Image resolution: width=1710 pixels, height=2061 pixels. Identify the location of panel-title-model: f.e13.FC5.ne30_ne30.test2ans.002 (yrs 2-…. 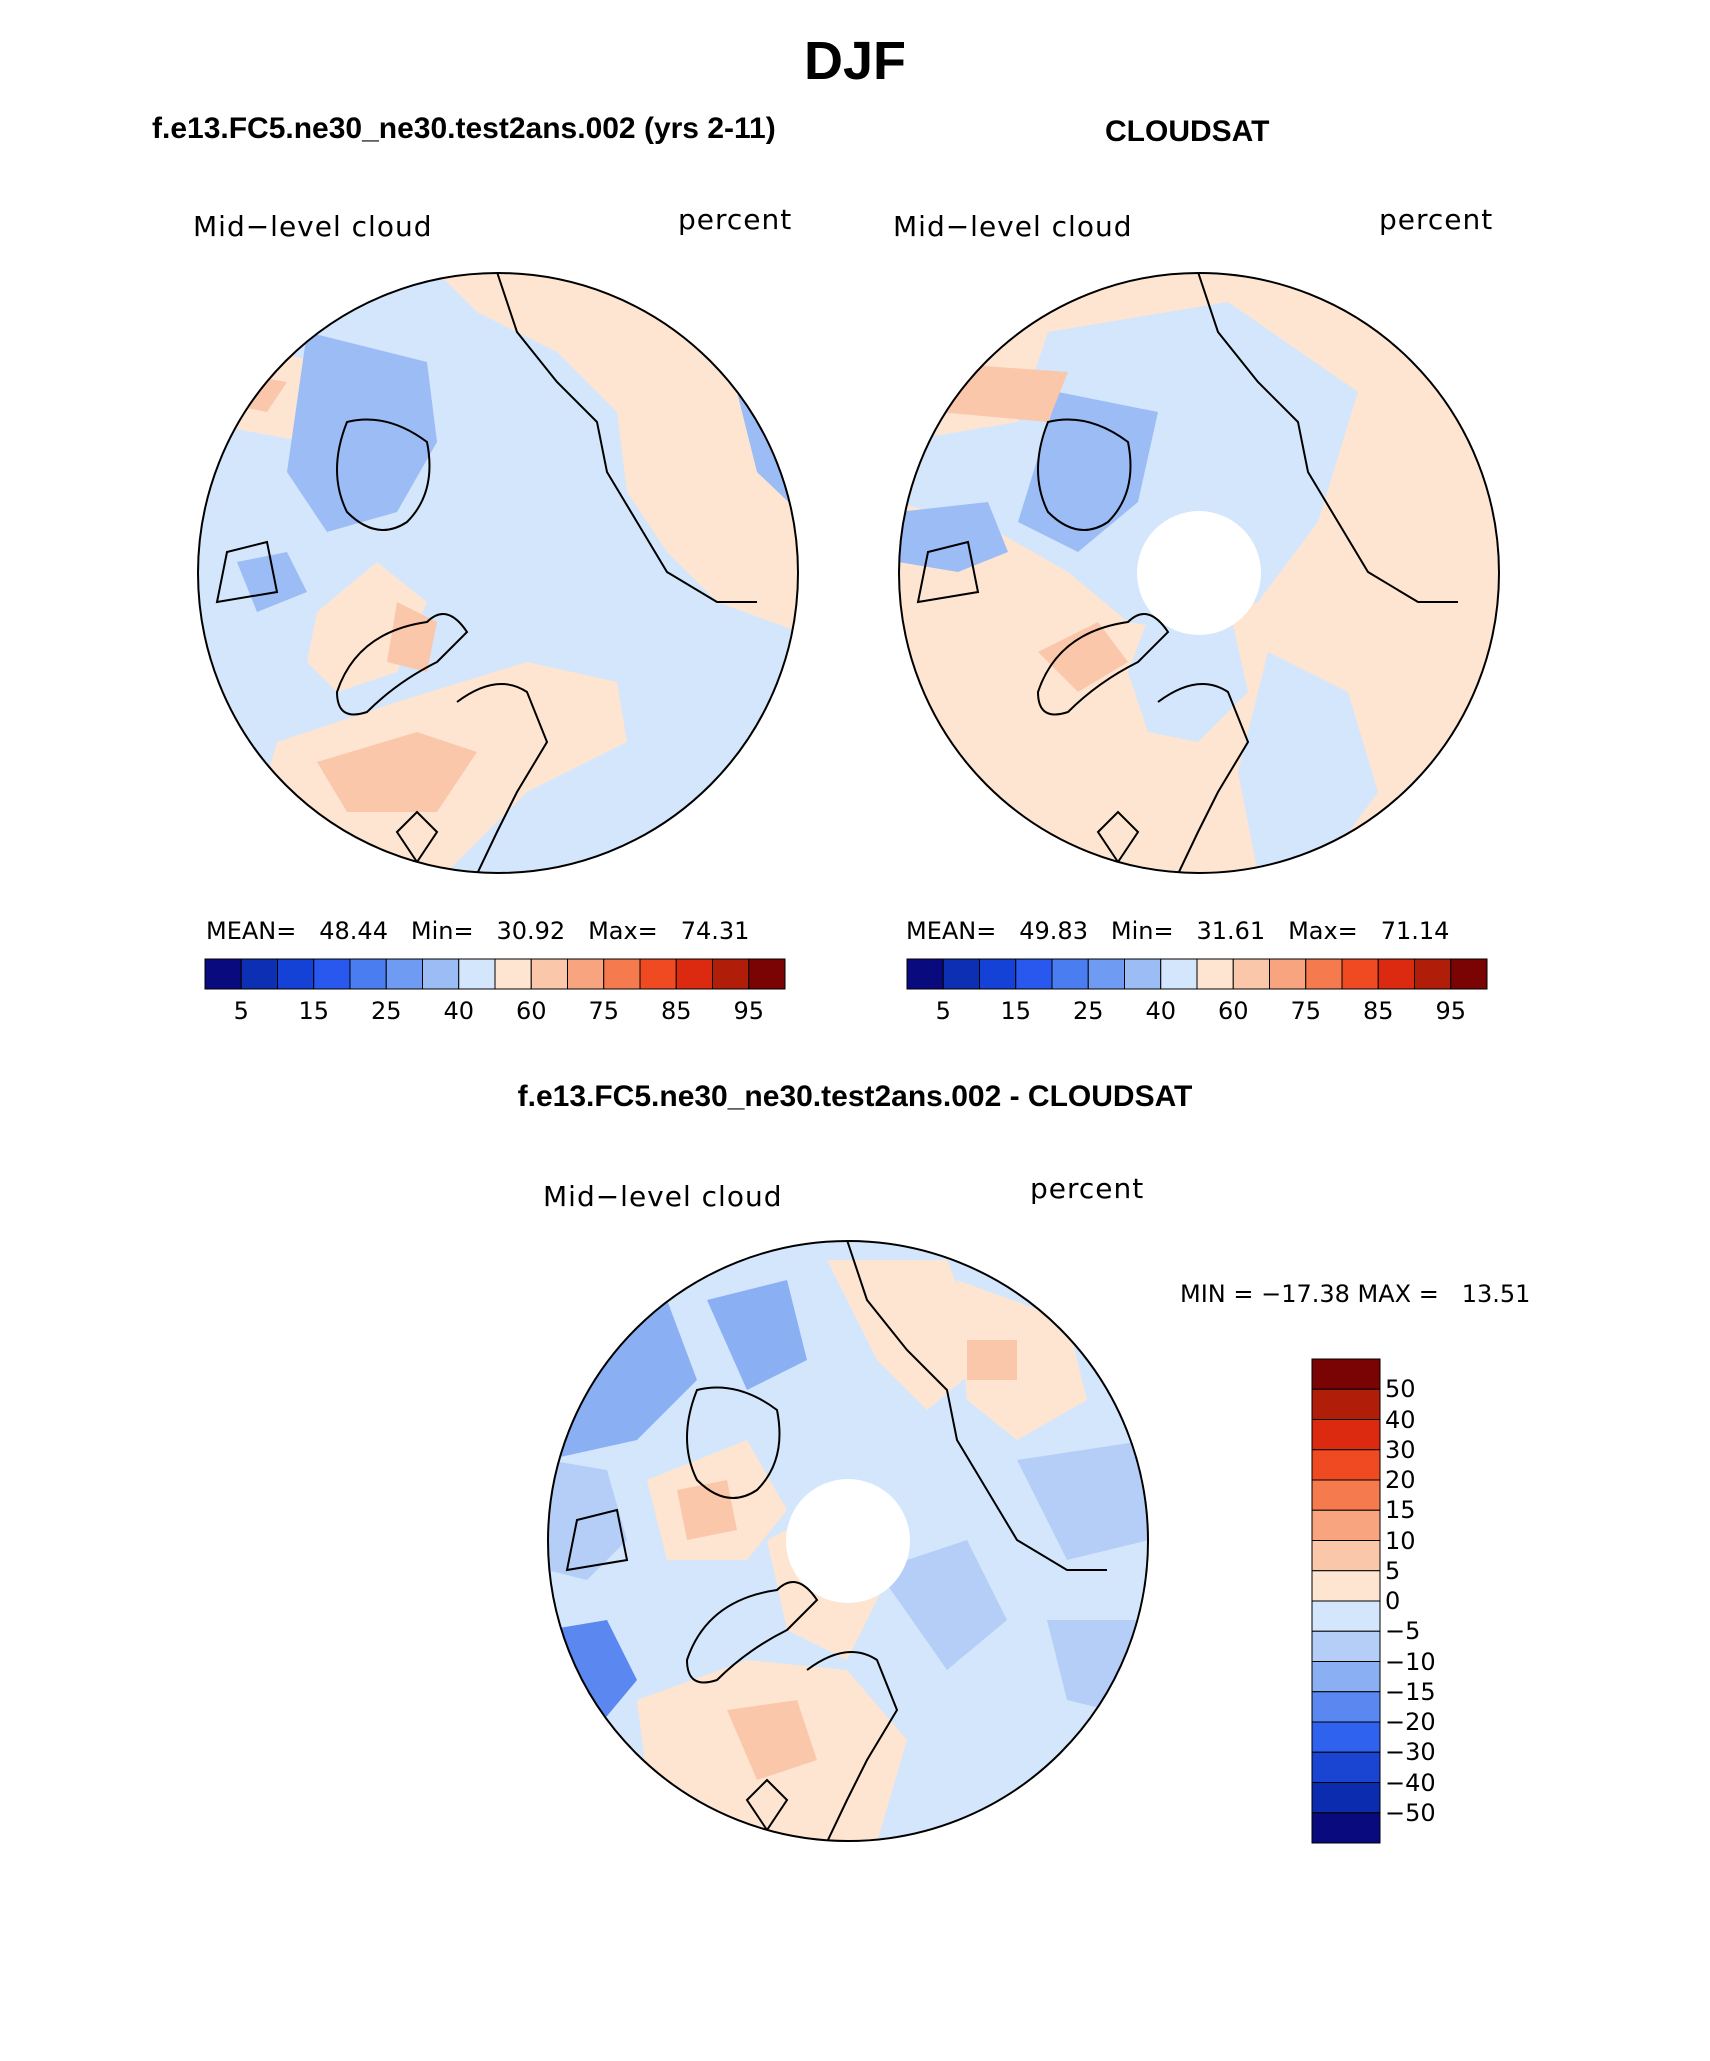
(464, 128).